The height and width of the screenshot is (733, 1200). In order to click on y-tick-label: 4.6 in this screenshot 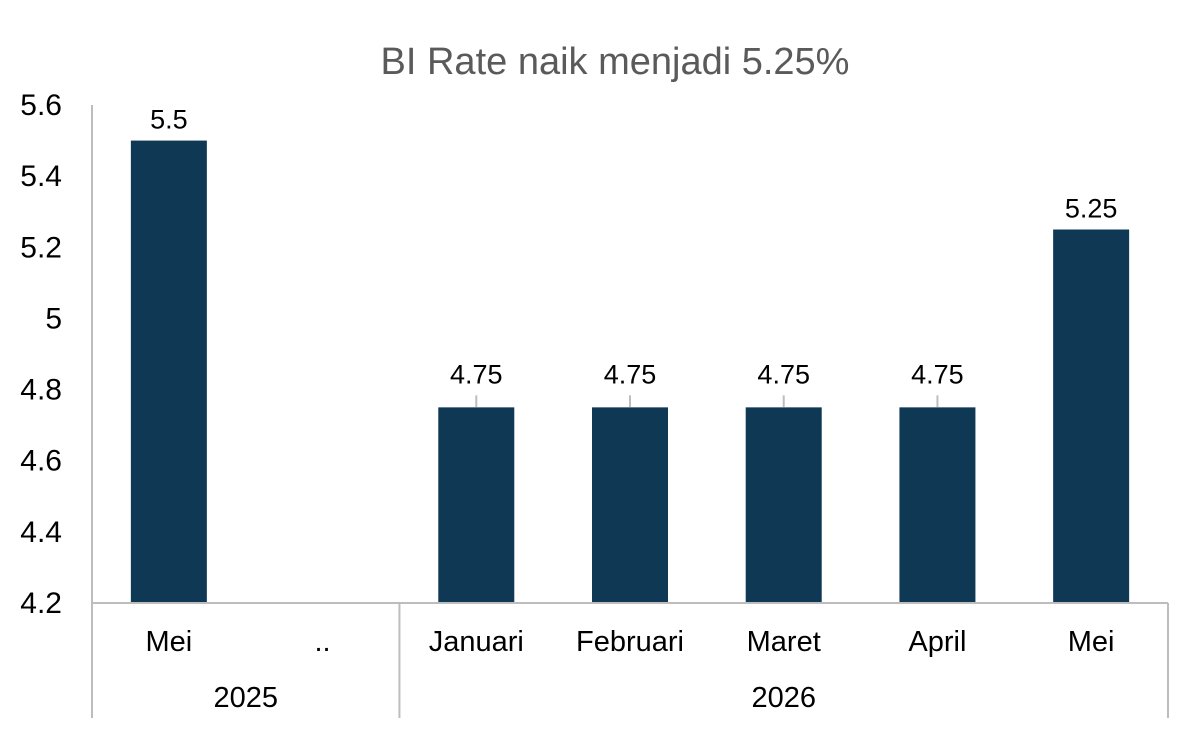, I will do `click(41, 461)`.